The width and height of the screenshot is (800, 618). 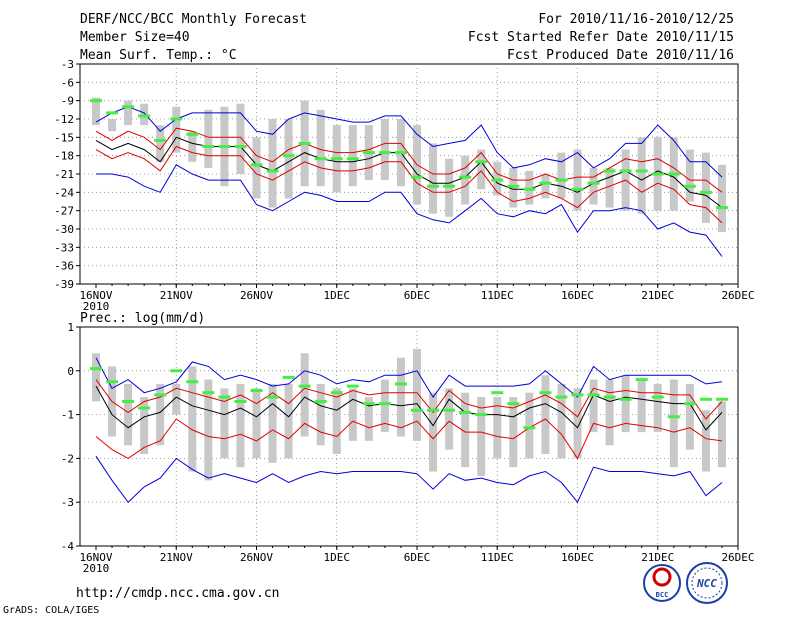 I want to click on source-url: http://cmdp.ncc.cma.gov.cn, so click(x=178, y=593).